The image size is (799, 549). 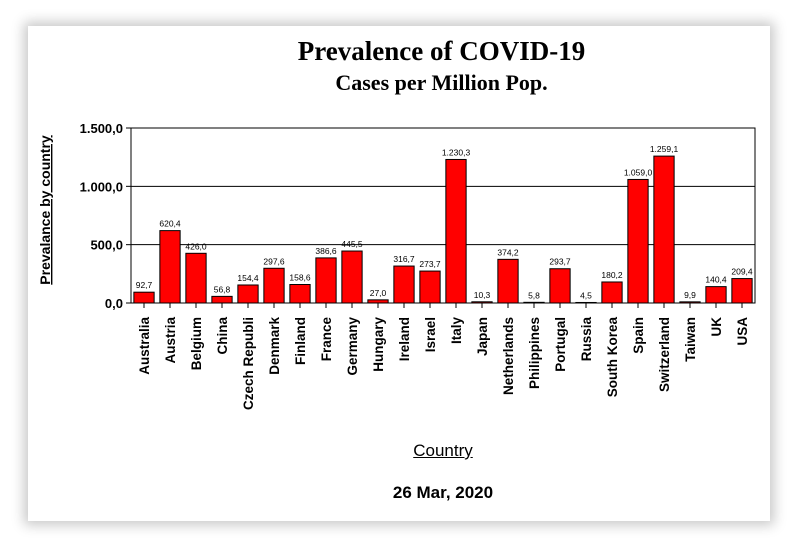 I want to click on bar-usa, so click(x=742, y=291).